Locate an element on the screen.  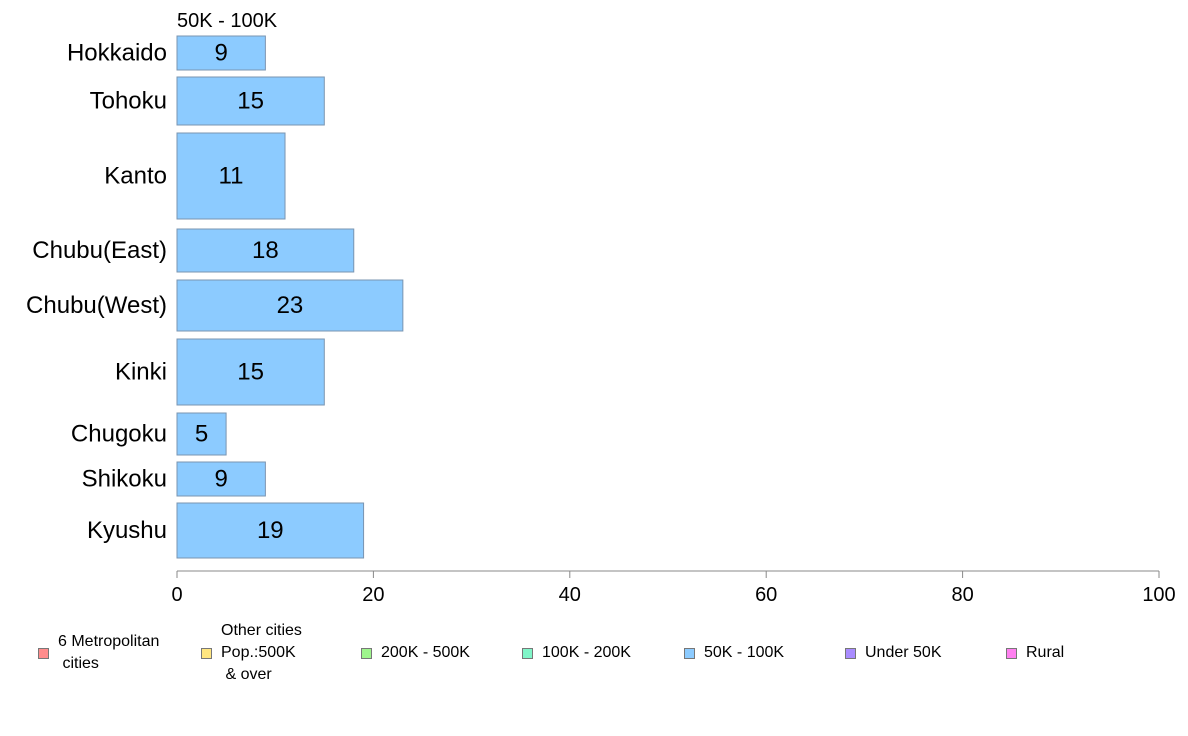
data-label: 23 is located at coordinates (290, 305).